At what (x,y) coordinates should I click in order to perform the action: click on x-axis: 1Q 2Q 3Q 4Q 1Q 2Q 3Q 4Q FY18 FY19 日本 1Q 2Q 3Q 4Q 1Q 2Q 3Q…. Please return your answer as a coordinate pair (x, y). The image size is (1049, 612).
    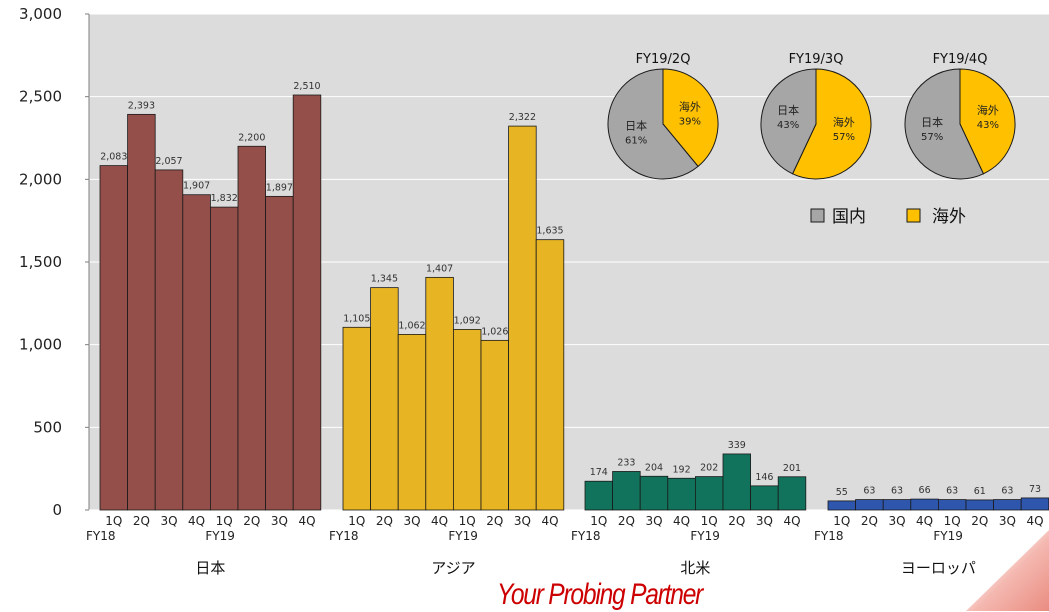
    Looking at the image, I should click on (565, 545).